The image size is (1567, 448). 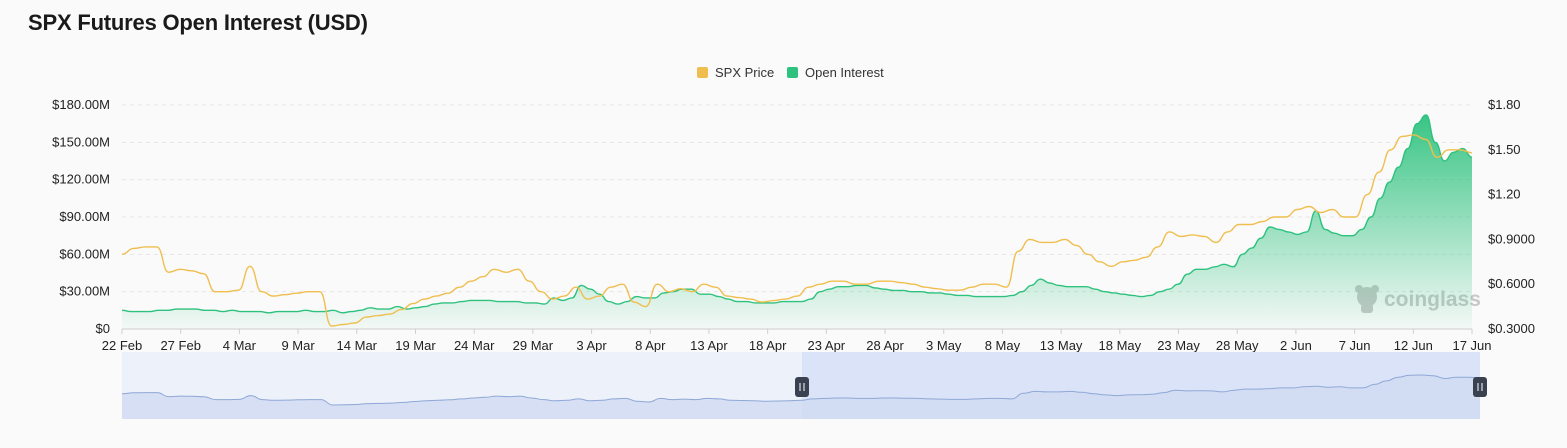 What do you see at coordinates (1480, 387) in the screenshot?
I see `navigator-handle-right` at bounding box center [1480, 387].